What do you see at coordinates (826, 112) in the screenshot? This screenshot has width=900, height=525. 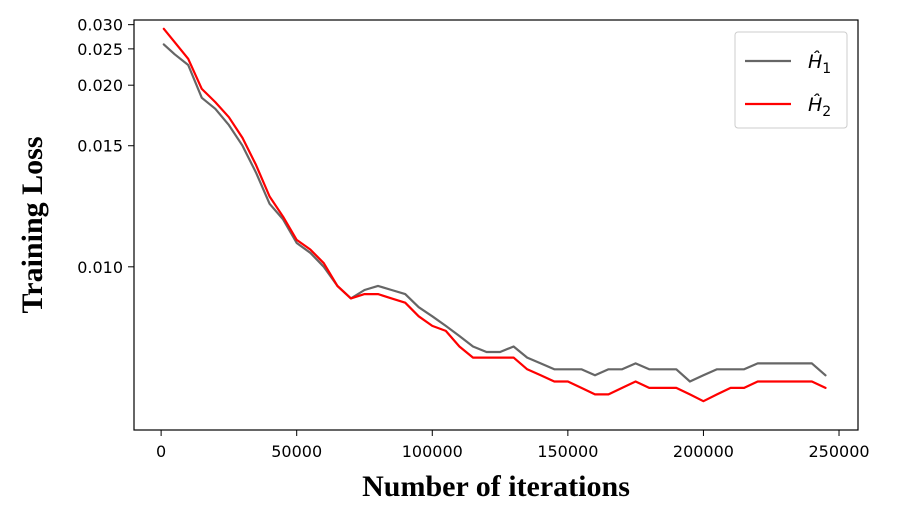 I see `legend-sub-h2: 2` at bounding box center [826, 112].